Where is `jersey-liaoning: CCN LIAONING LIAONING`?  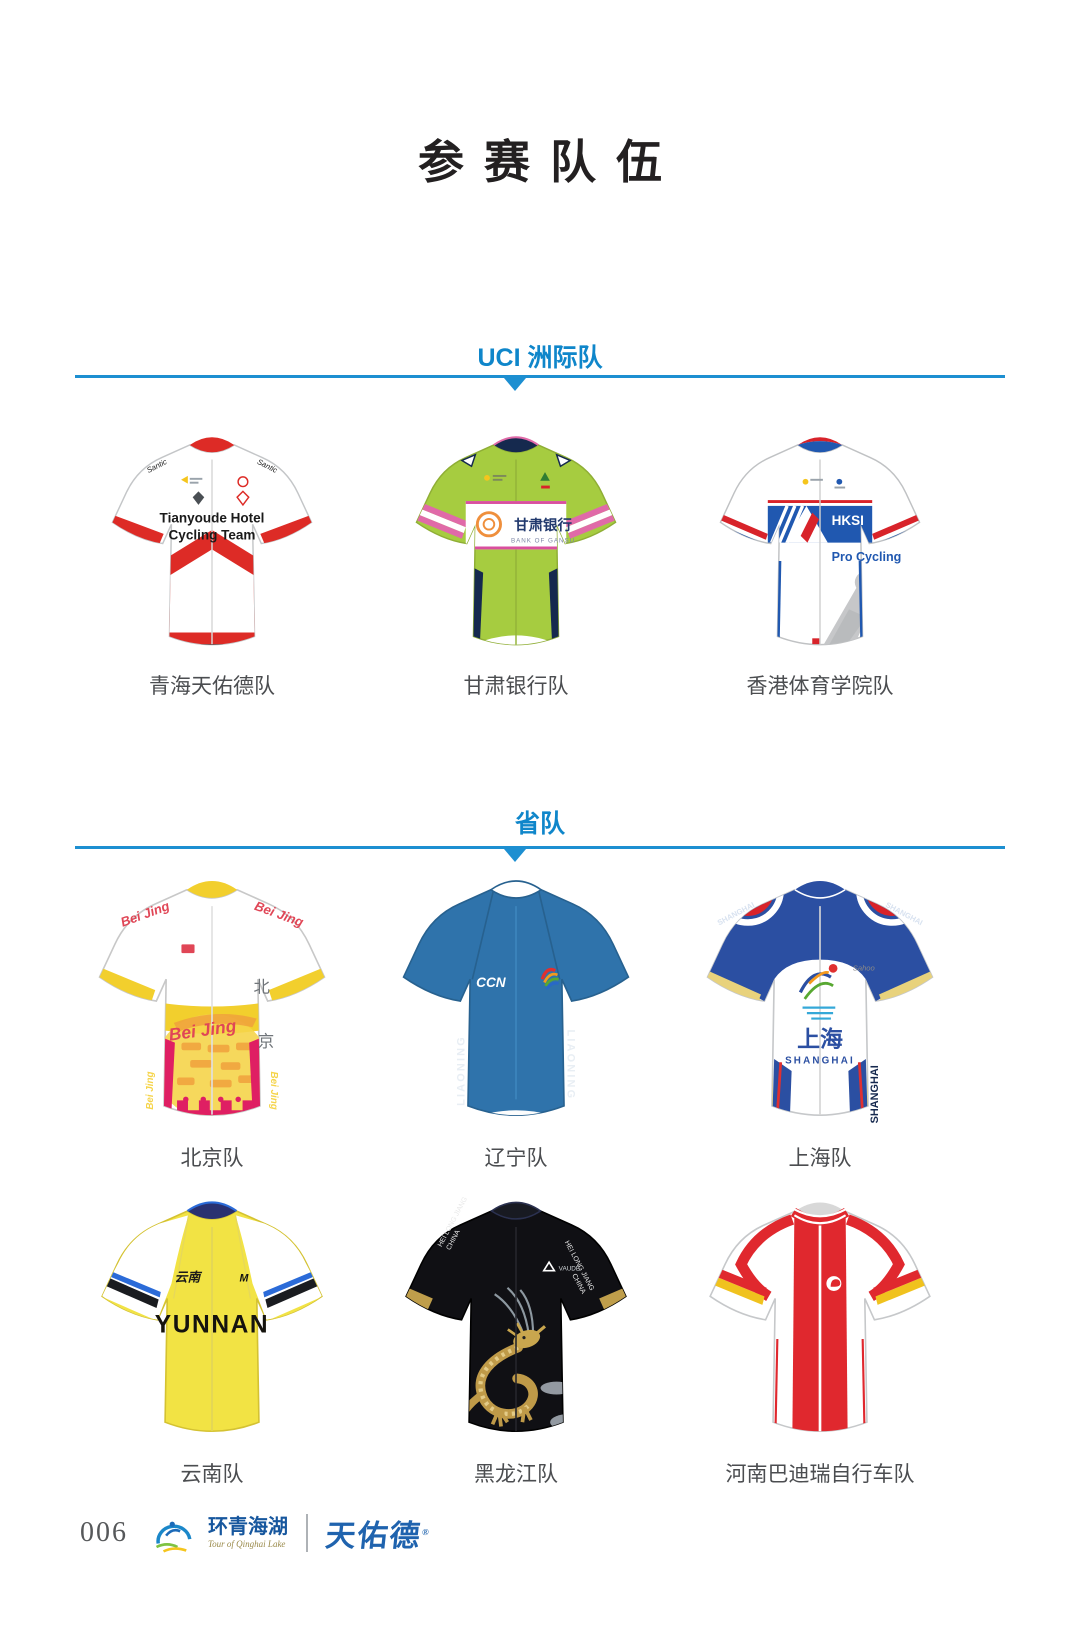
jersey-liaoning: CCN LIAONING LIAONING is located at coordinates (516, 998).